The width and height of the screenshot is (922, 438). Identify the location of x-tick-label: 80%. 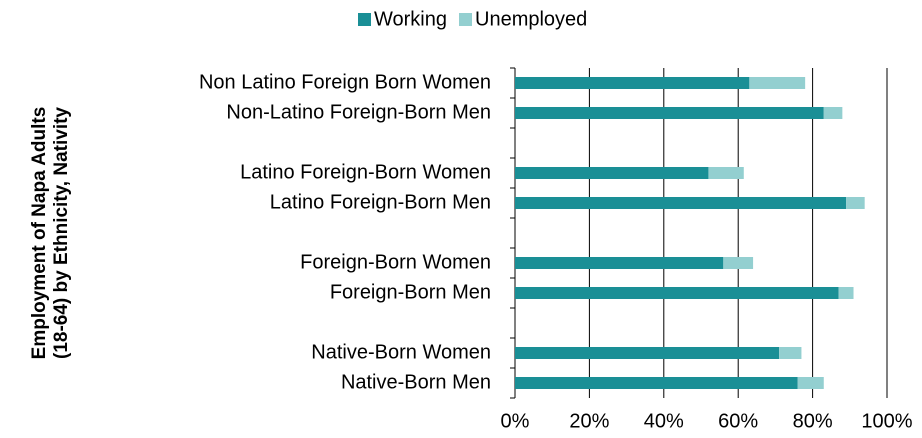
(813, 421).